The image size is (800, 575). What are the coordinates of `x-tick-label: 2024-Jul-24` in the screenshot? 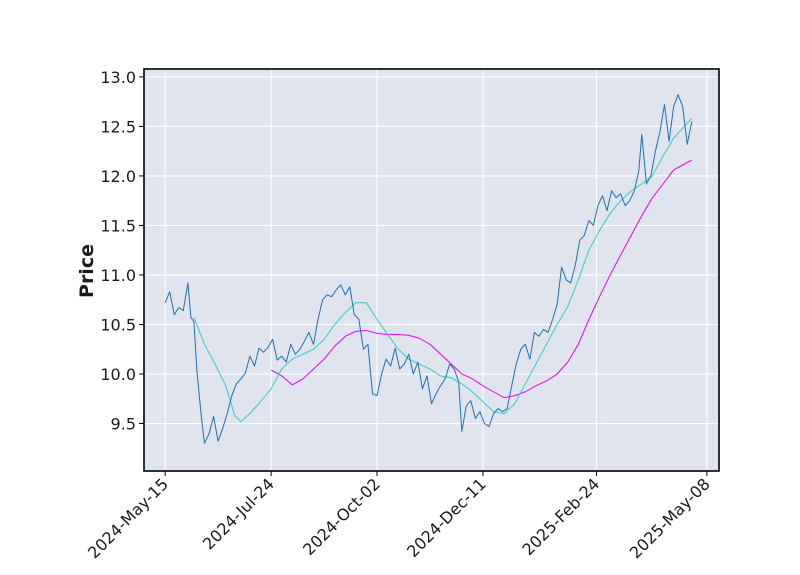 It's located at (238, 513).